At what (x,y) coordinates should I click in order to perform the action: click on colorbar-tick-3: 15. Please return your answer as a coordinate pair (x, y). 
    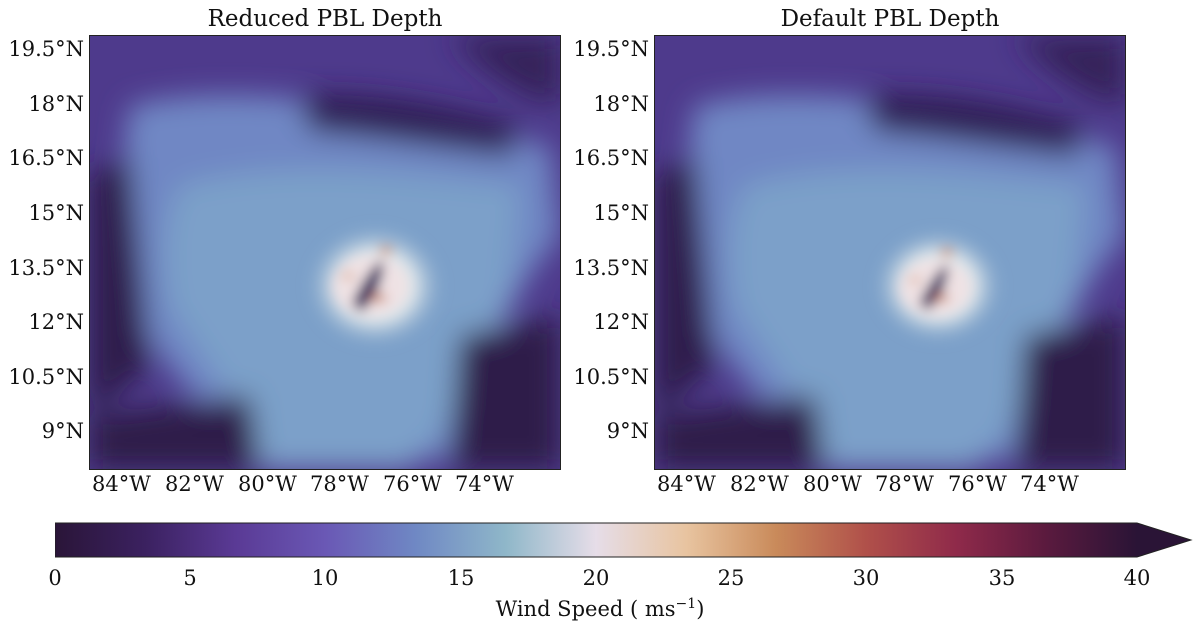
    Looking at the image, I should click on (461, 578).